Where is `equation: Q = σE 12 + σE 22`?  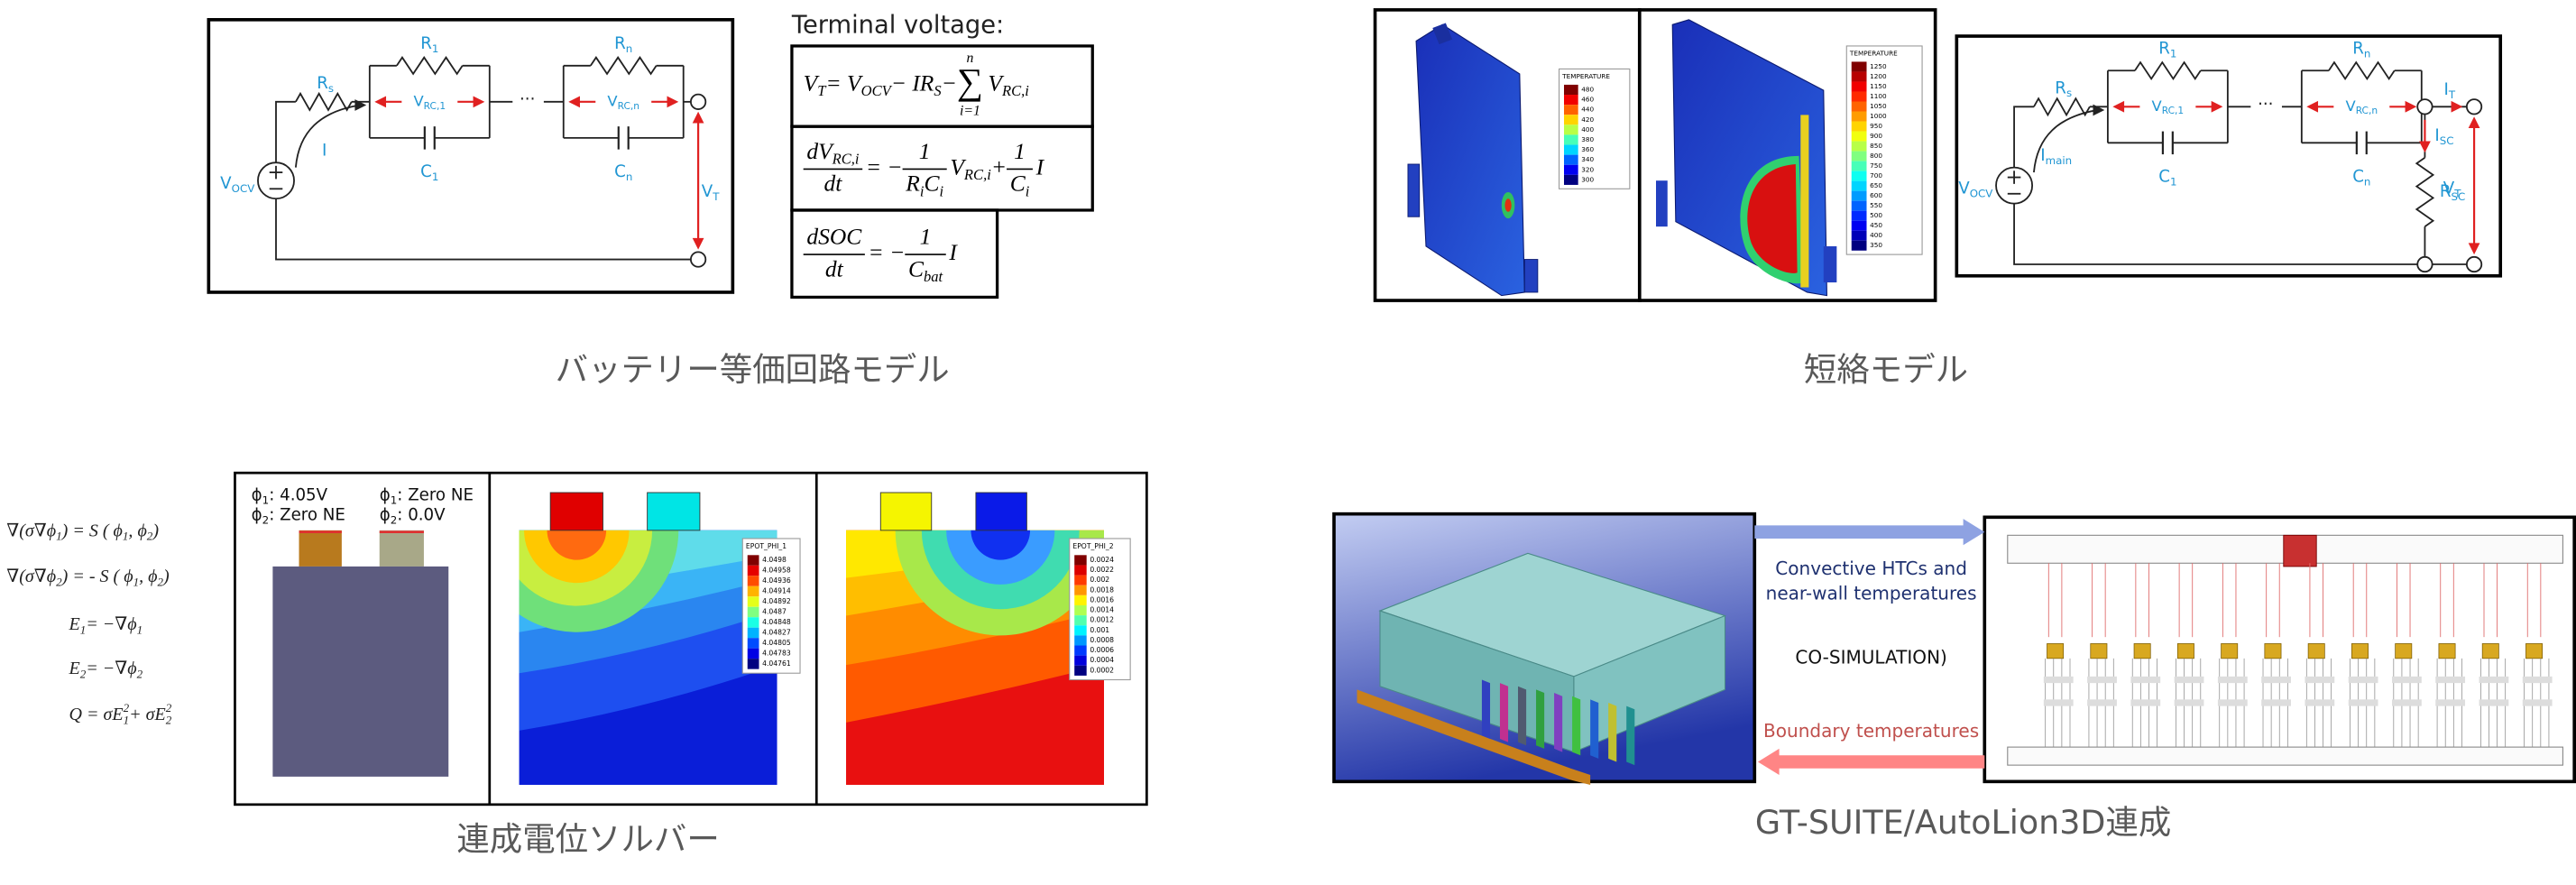
equation: Q = σE 12 + σE 22 is located at coordinates (121, 714).